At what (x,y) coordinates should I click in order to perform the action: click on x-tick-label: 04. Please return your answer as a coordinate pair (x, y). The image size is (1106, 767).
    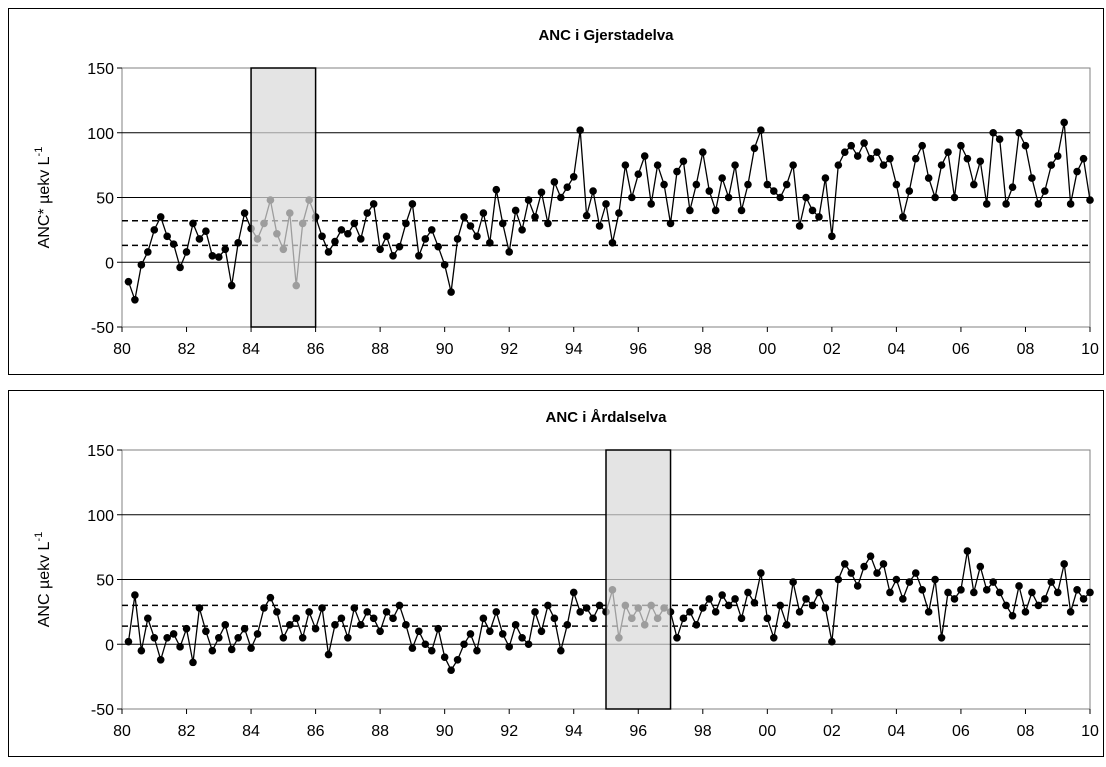
    Looking at the image, I should click on (897, 731).